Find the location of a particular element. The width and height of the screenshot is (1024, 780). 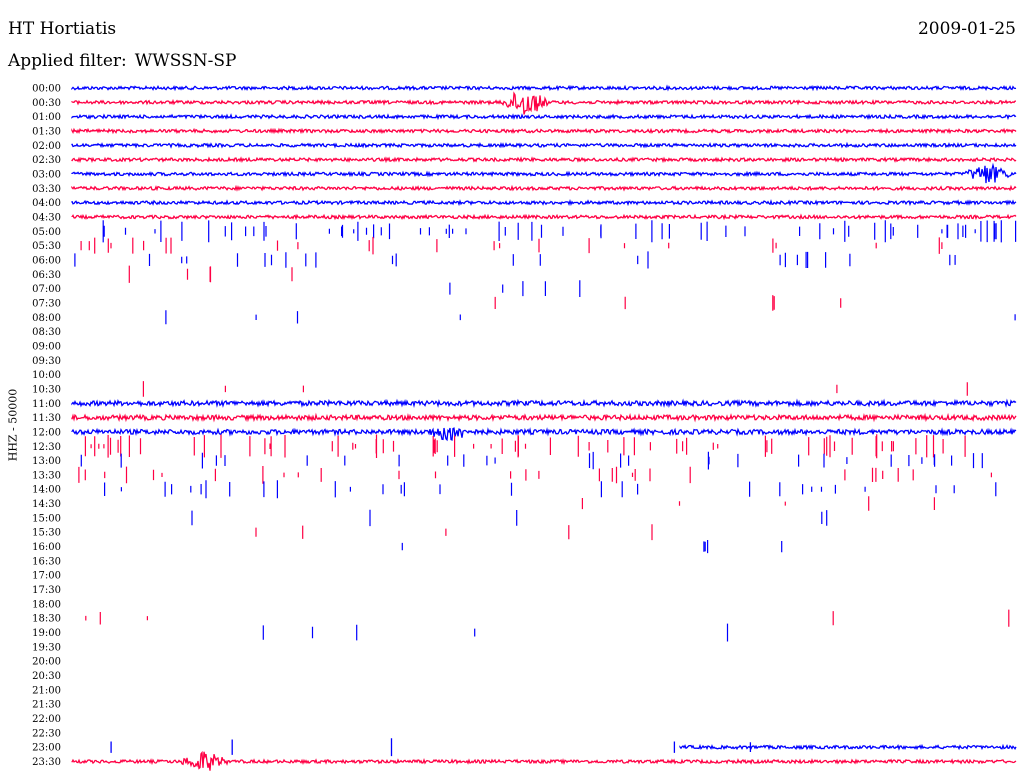

time-label-0330: 03:30 is located at coordinates (46, 189).